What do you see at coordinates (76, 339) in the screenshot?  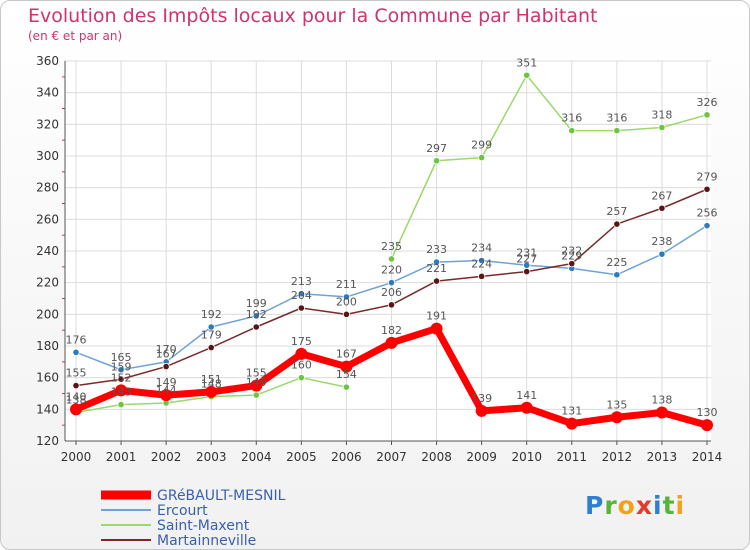 I see `data-label: 176` at bounding box center [76, 339].